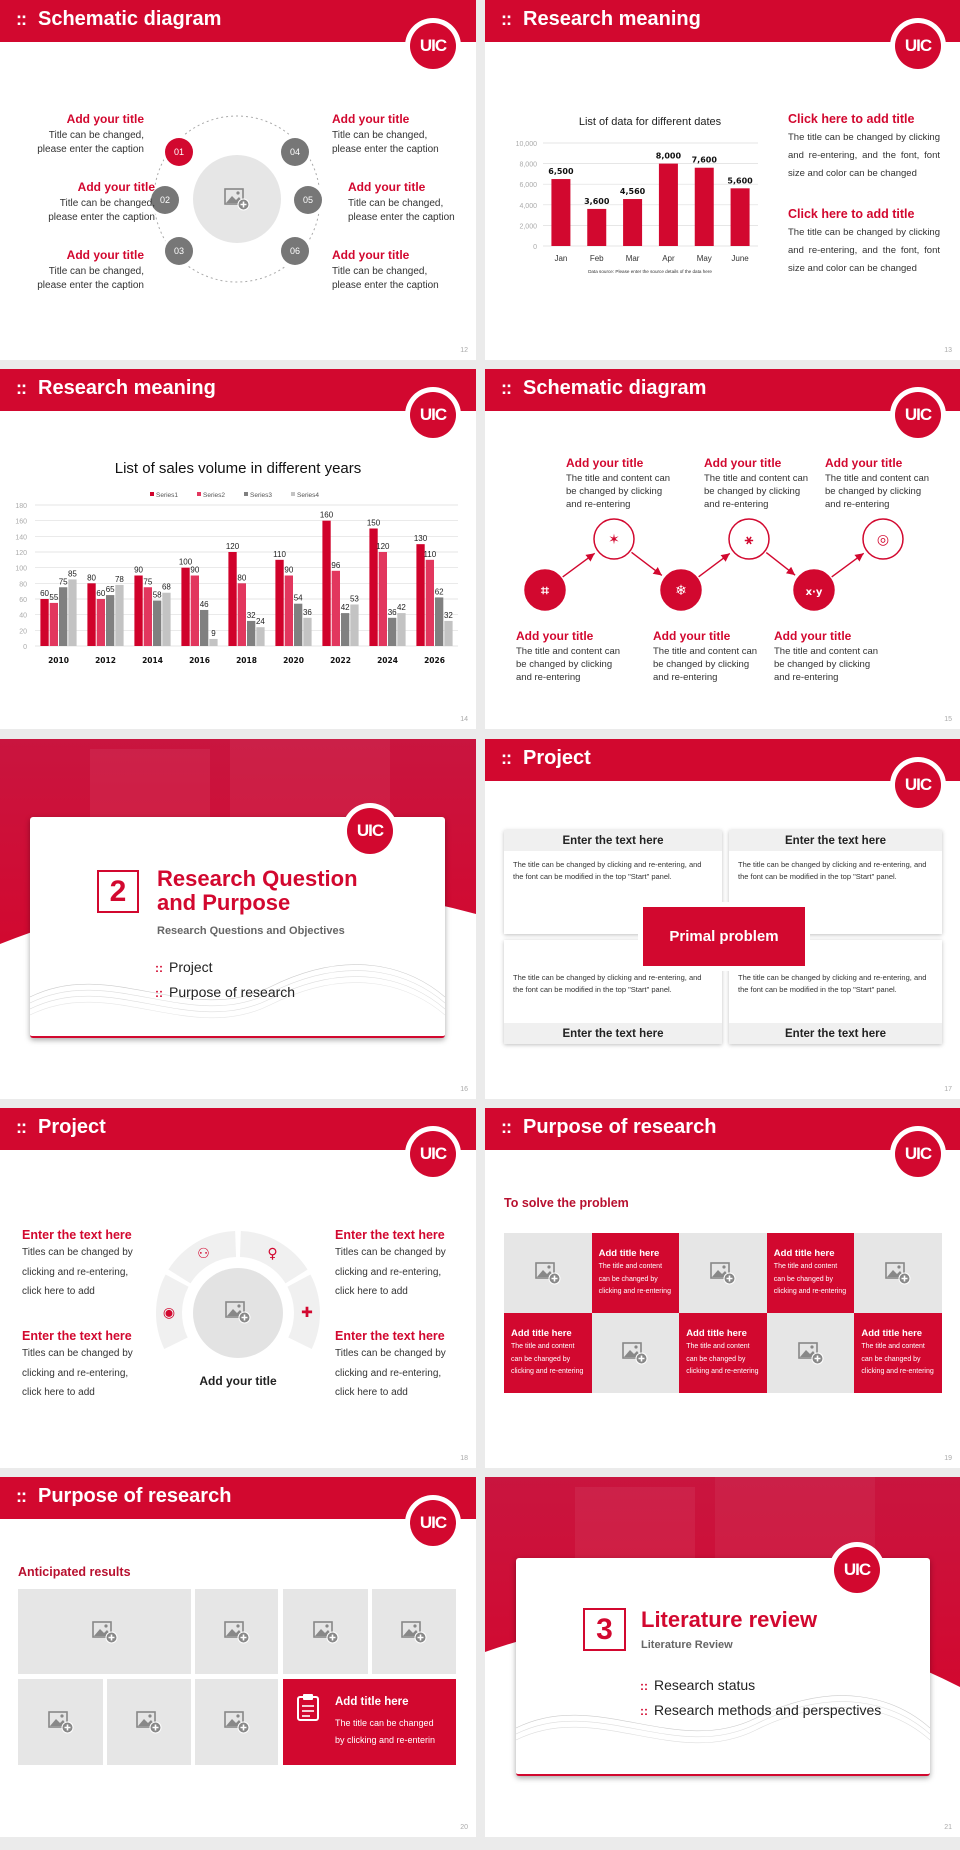  Describe the element at coordinates (724, 936) in the screenshot. I see `primal-problem-box: Primal problem` at that location.